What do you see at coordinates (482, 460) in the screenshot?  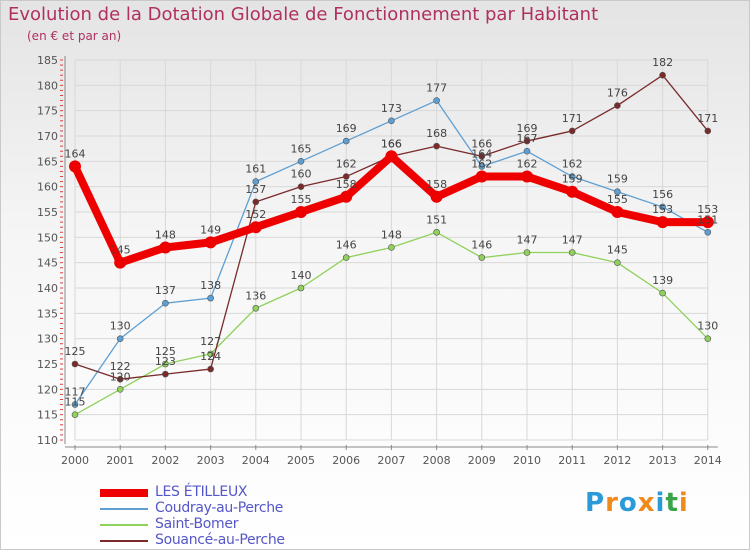 I see `x-tick-label: 2009` at bounding box center [482, 460].